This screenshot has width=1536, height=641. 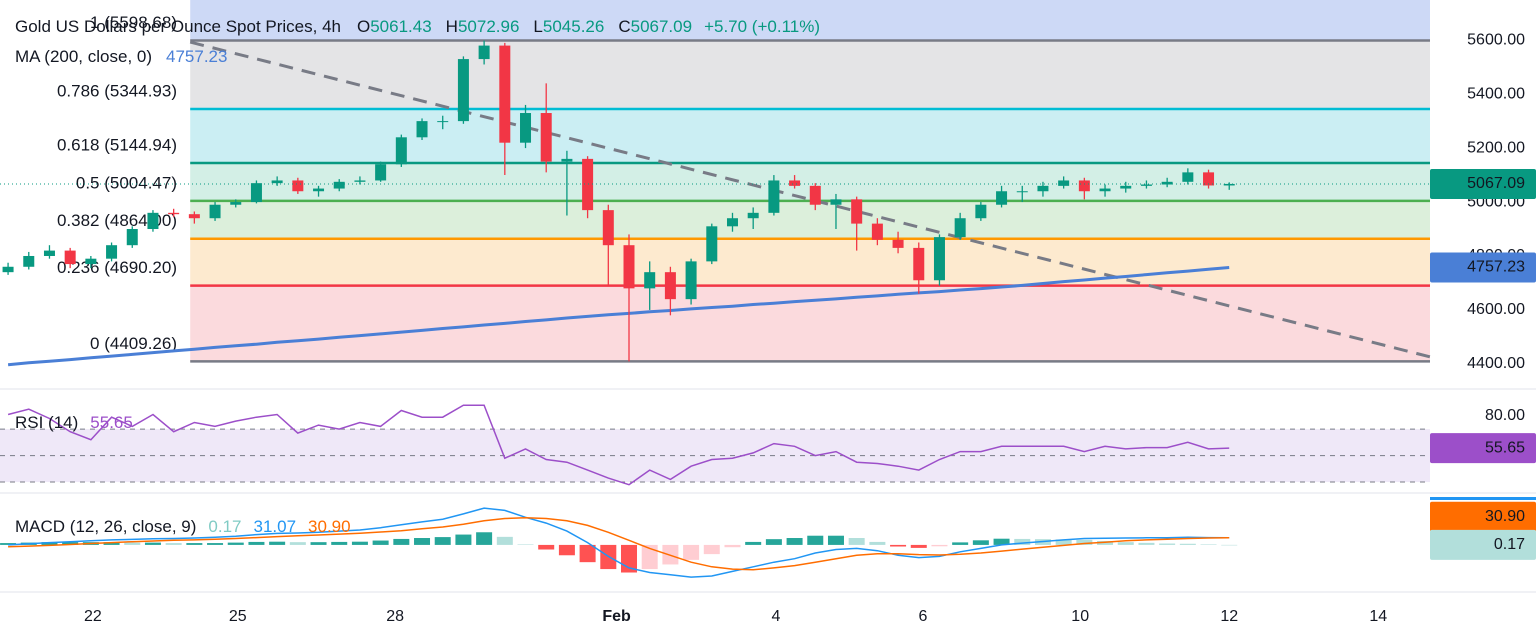 What do you see at coordinates (83, 56) in the screenshot?
I see `ma-name: MA (200, close, 0)` at bounding box center [83, 56].